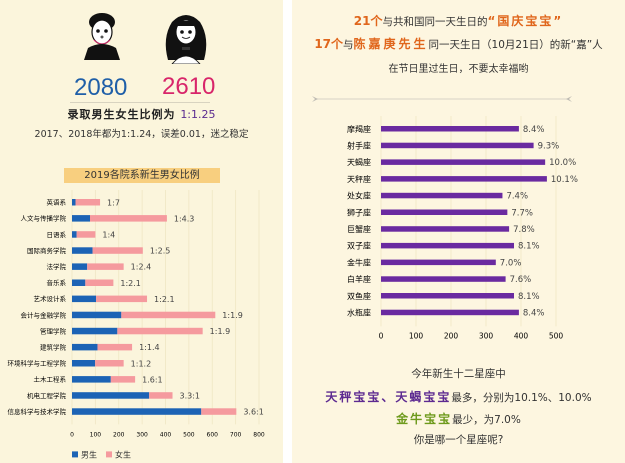 This screenshot has width=625, height=463. What do you see at coordinates (220, 331) in the screenshot?
I see `ratio-data-label: 1:1.9` at bounding box center [220, 331].